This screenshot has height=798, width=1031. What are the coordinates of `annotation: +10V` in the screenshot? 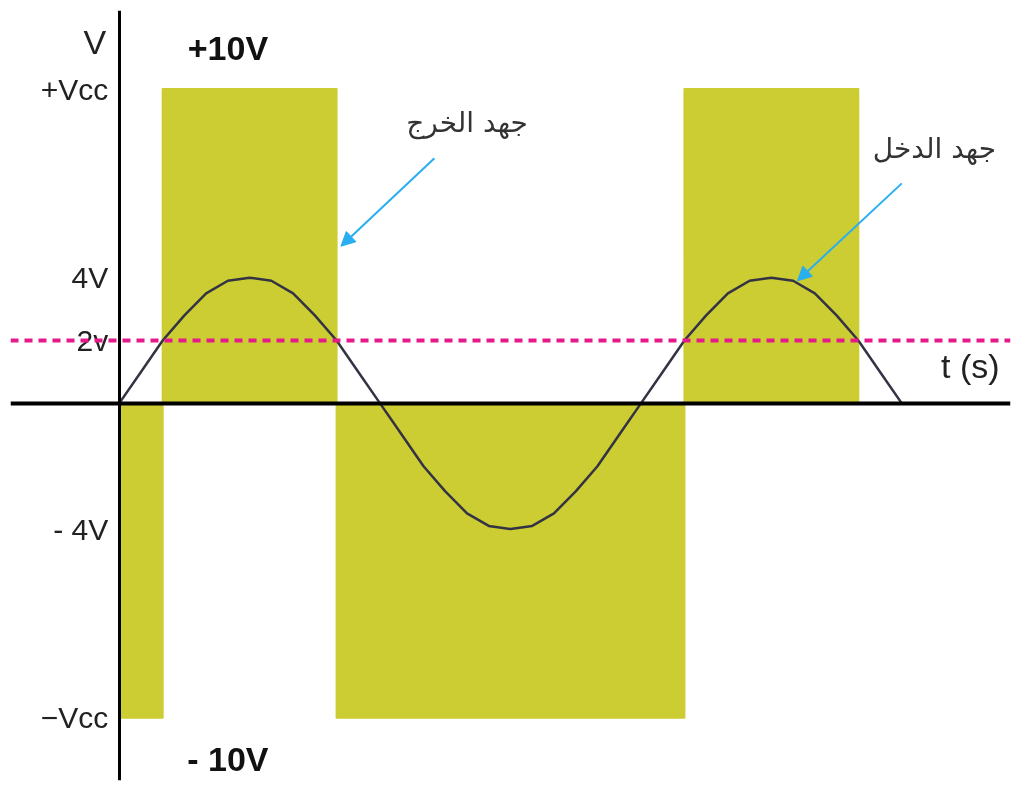 It's located at (228, 48).